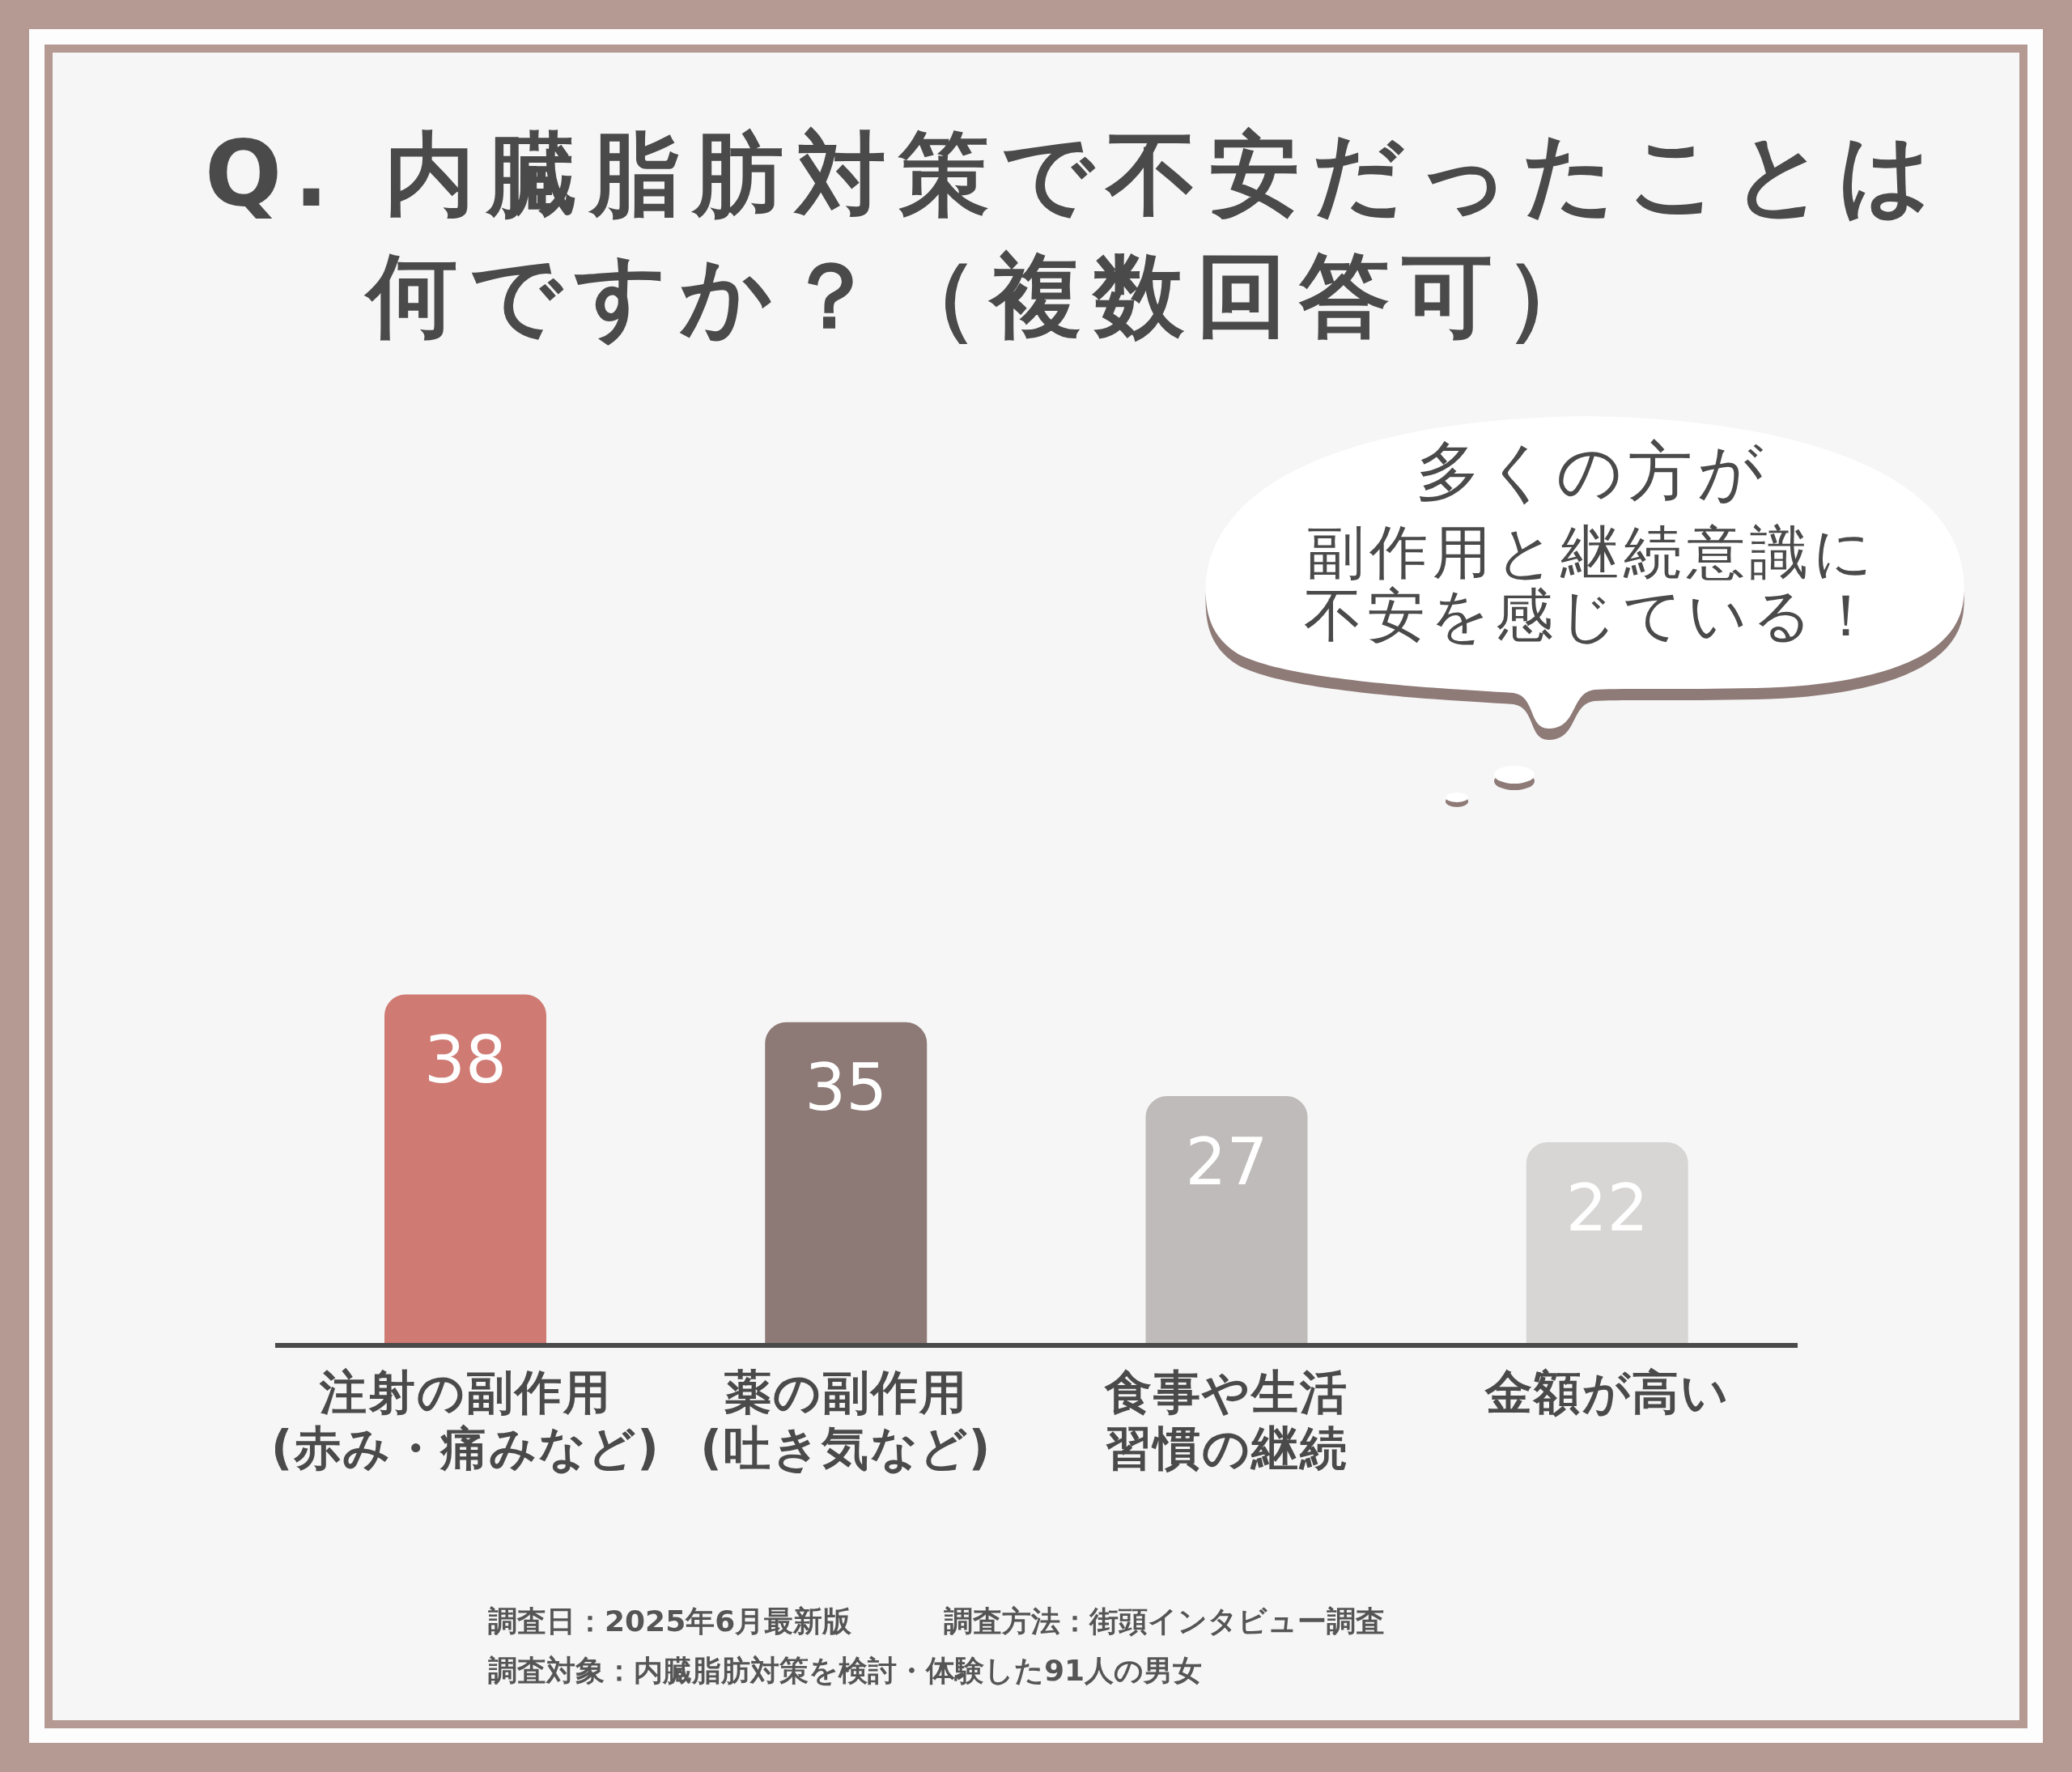 The width and height of the screenshot is (2072, 1772). What do you see at coordinates (1226, 1162) in the screenshot?
I see `data-label: 27` at bounding box center [1226, 1162].